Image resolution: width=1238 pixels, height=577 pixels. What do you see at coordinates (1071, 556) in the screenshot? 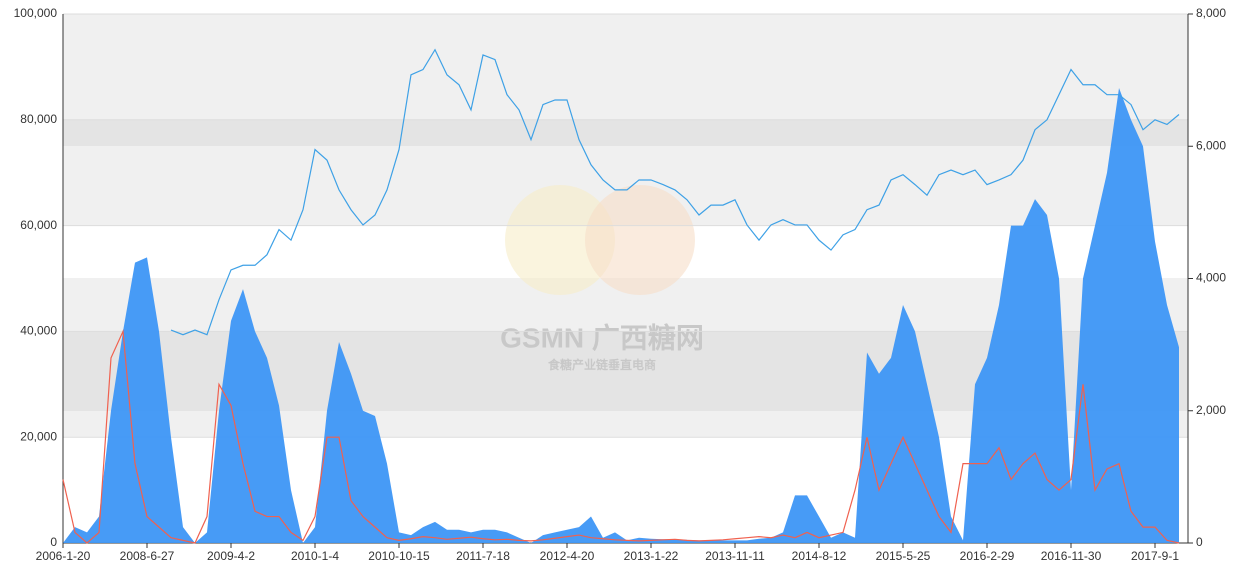
I see `x-tick-label: 2016-11-30` at bounding box center [1071, 556].